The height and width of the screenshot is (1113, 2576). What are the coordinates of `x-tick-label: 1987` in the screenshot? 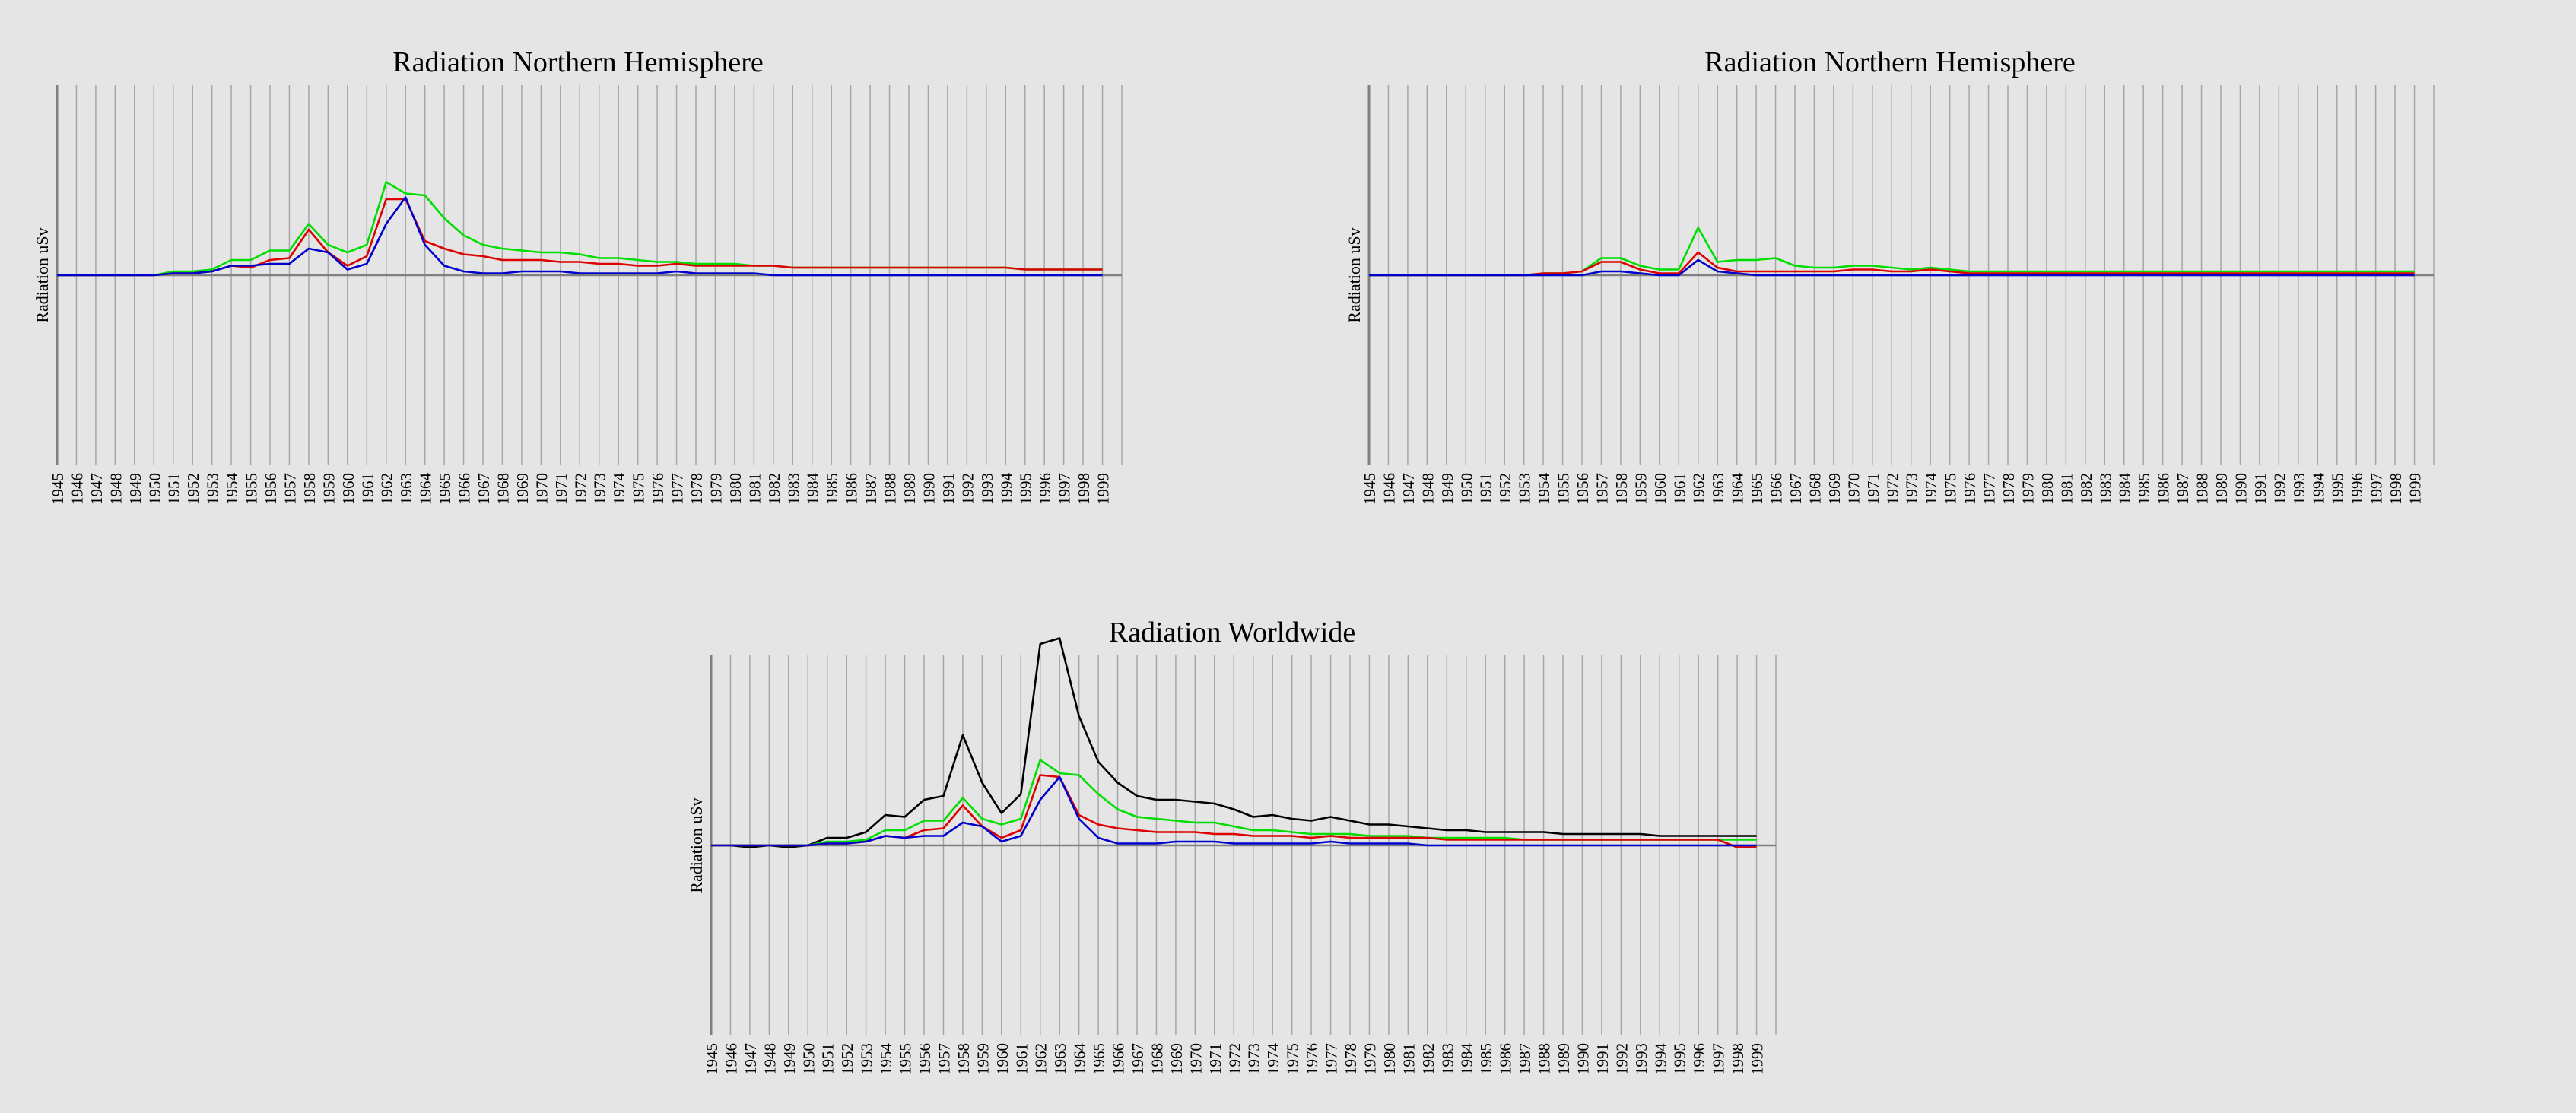 It's located at (1525, 1059).